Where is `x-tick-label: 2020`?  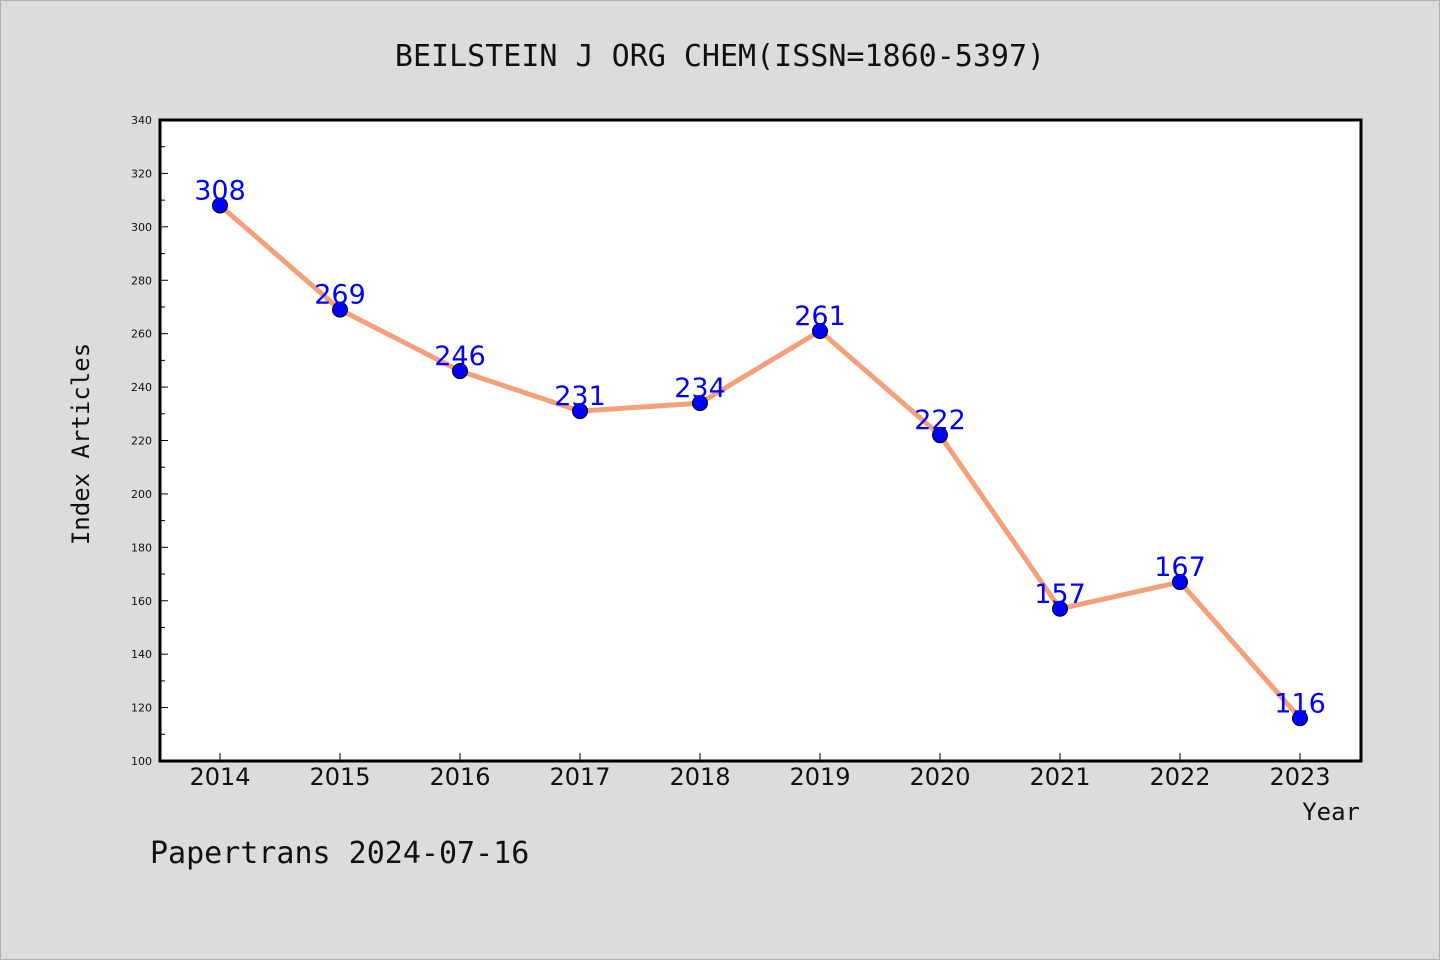 x-tick-label: 2020 is located at coordinates (939, 777).